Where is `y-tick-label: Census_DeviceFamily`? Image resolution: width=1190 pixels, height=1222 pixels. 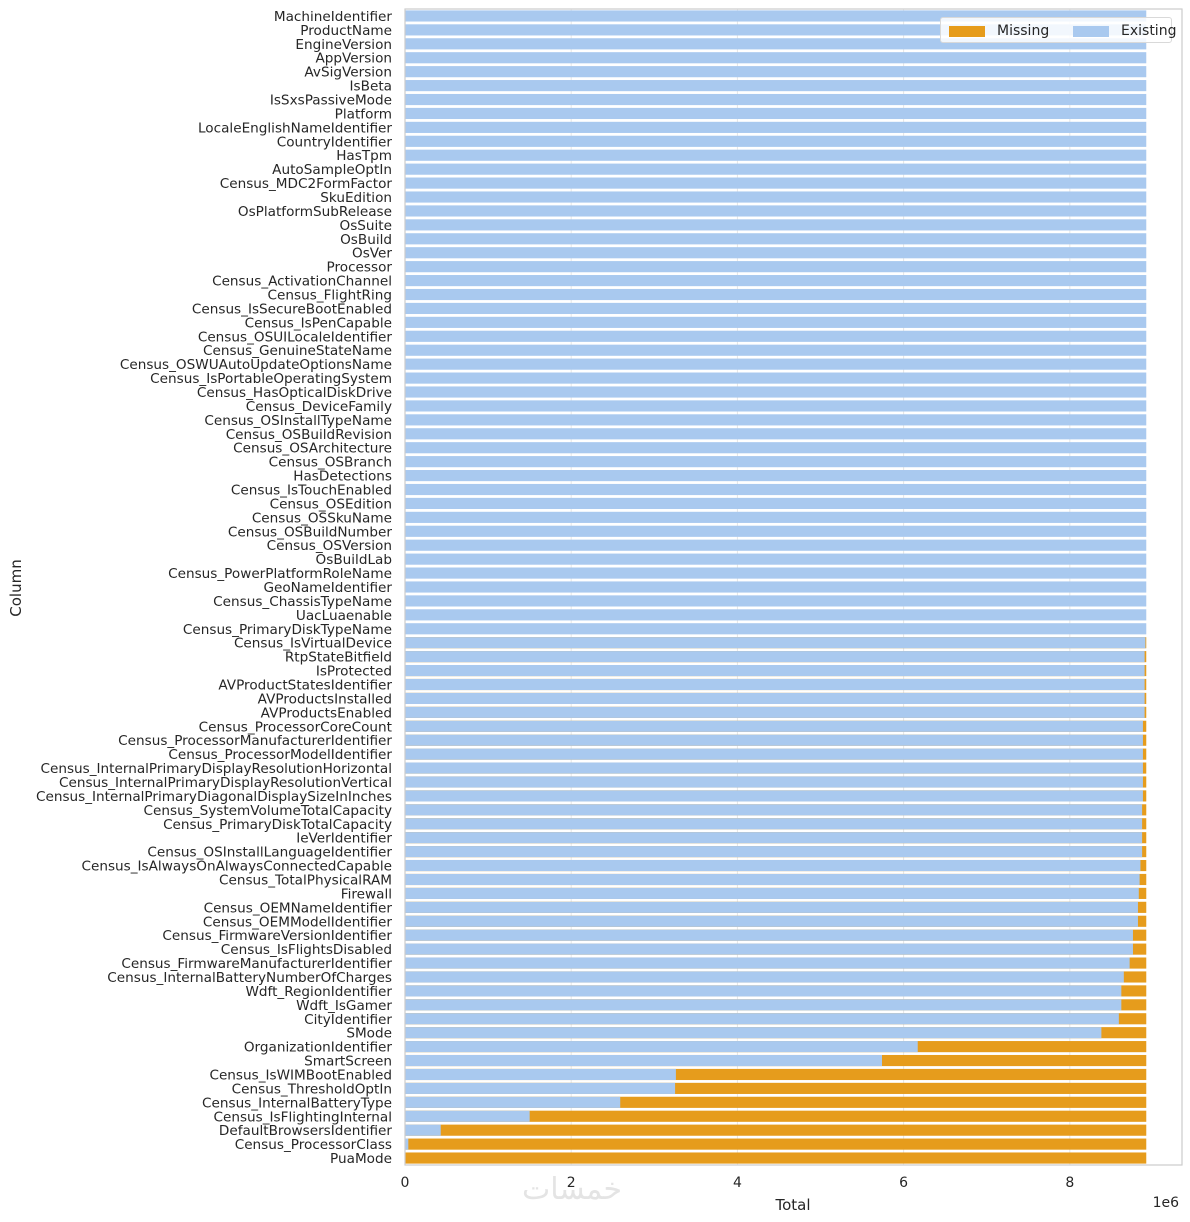
y-tick-label: Census_DeviceFamily is located at coordinates (319, 407).